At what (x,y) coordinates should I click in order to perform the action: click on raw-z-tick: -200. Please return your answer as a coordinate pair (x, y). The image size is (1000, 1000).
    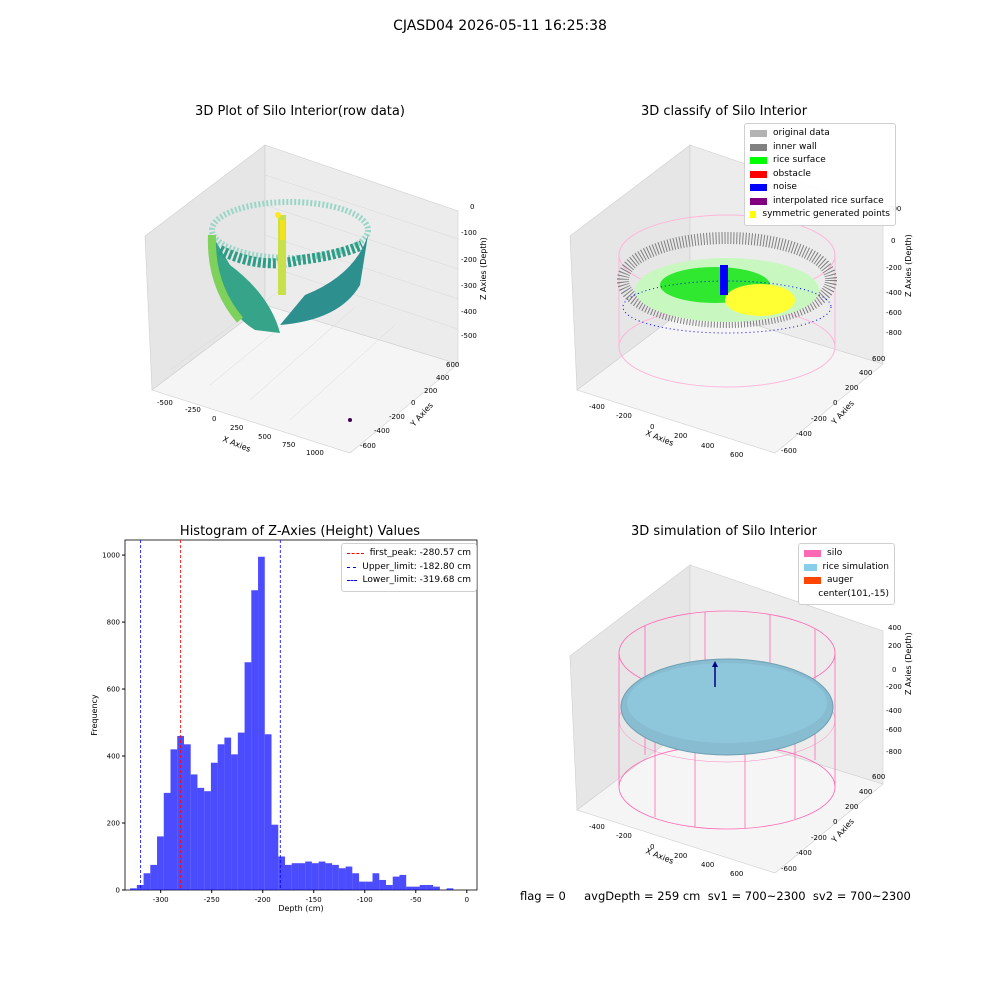
    Looking at the image, I should click on (469, 260).